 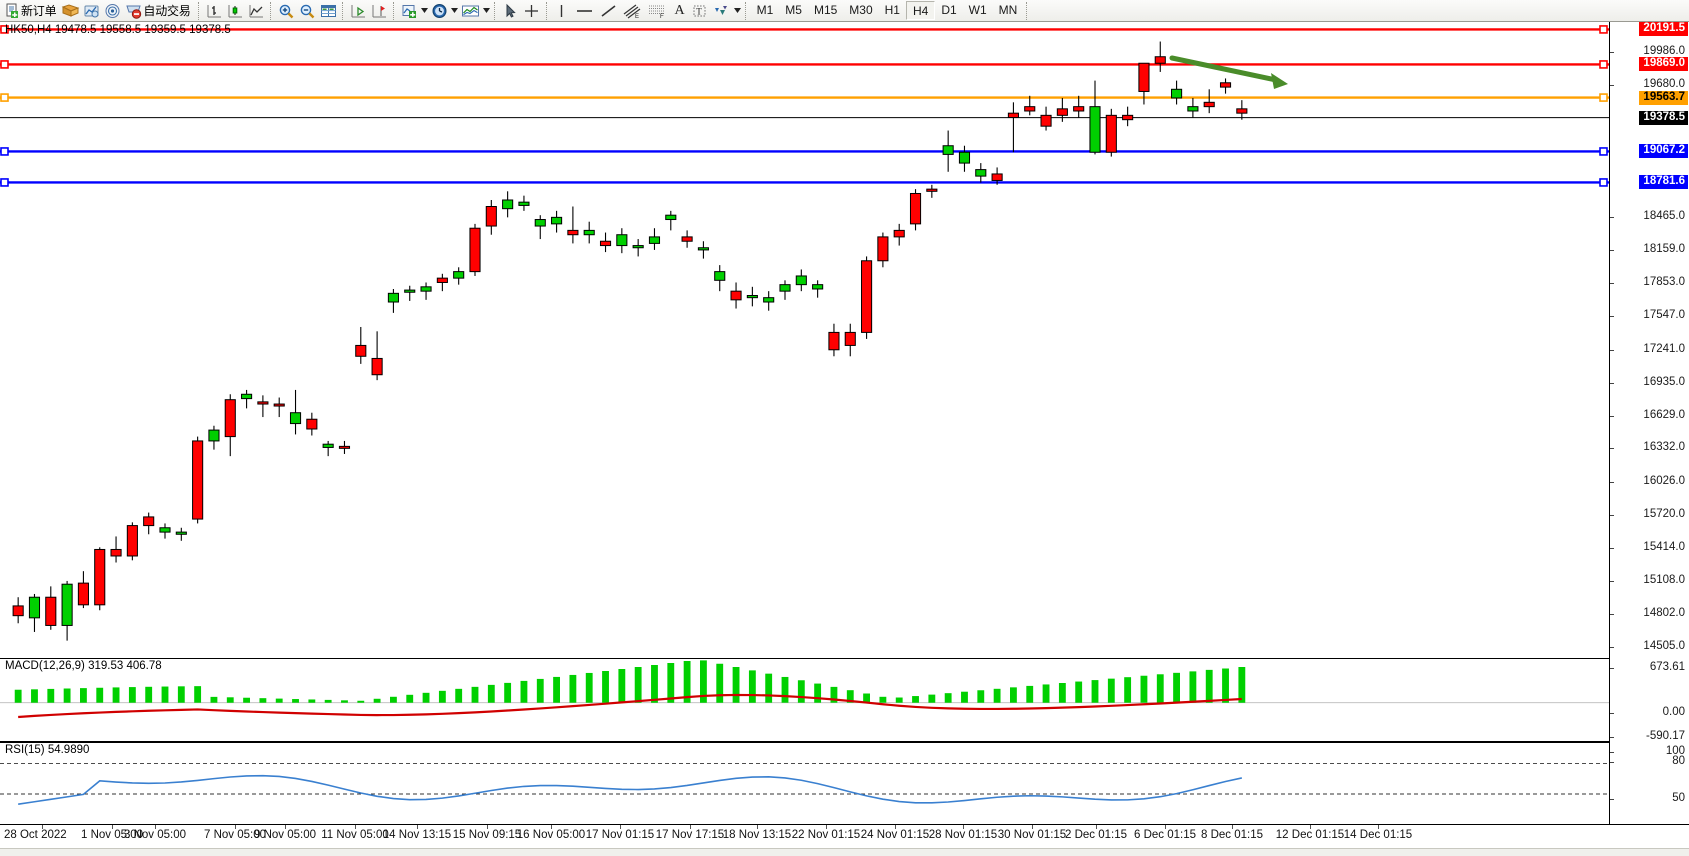 What do you see at coordinates (510, 11) in the screenshot?
I see `cursor-button` at bounding box center [510, 11].